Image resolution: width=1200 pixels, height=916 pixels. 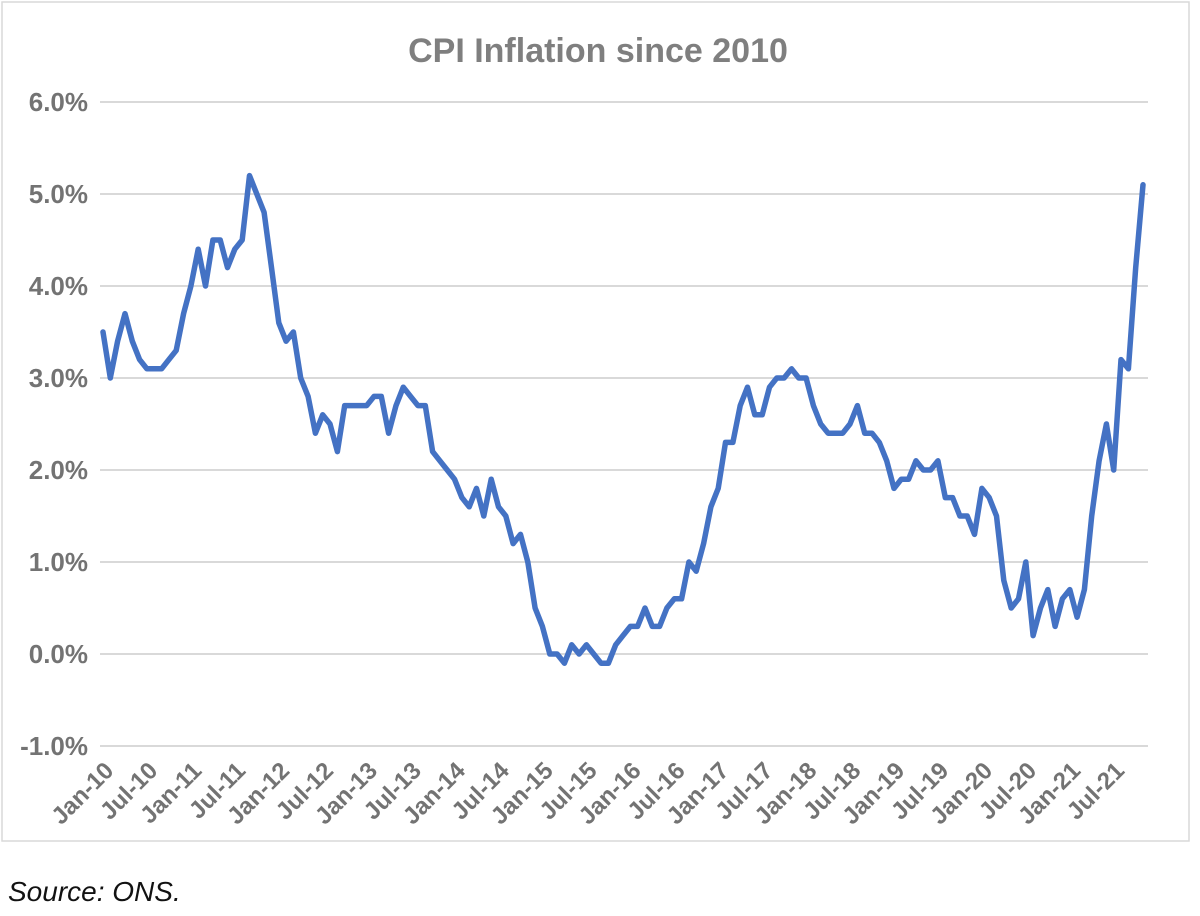 What do you see at coordinates (58, 562) in the screenshot?
I see `y-tick-label: 1.0%` at bounding box center [58, 562].